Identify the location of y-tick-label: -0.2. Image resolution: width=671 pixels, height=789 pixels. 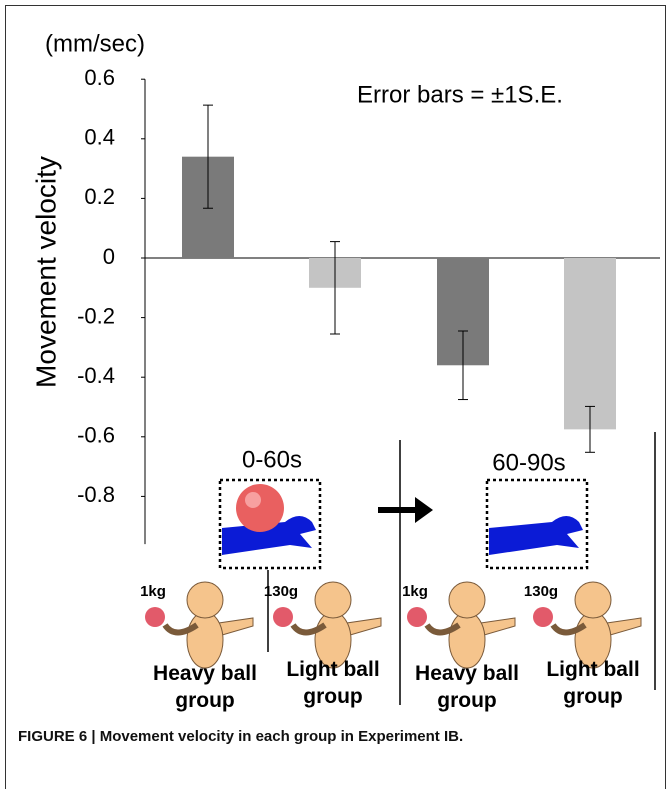
(96, 315).